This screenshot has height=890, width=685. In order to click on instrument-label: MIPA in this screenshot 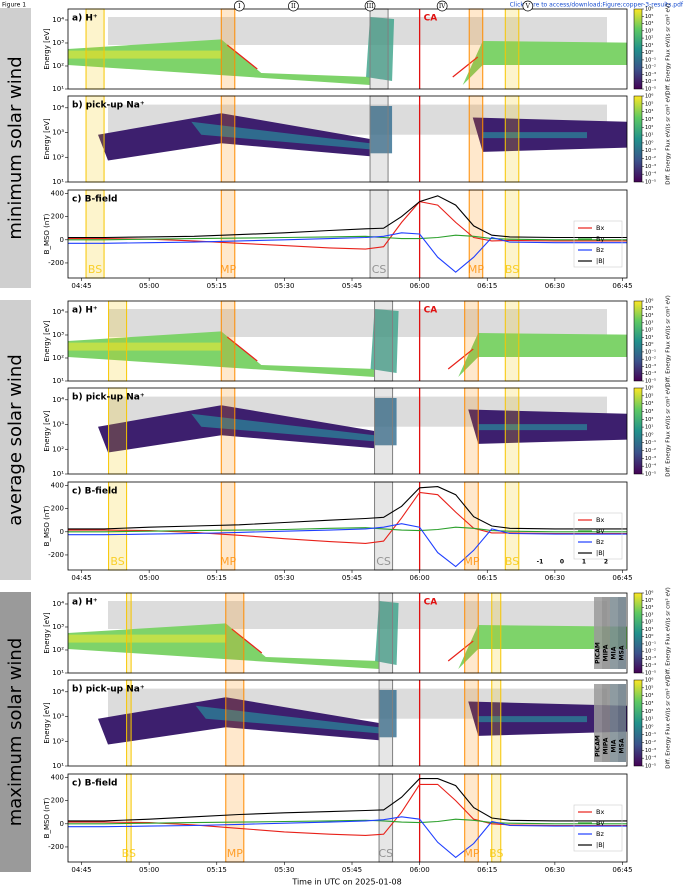, I will do `click(606, 745)`.